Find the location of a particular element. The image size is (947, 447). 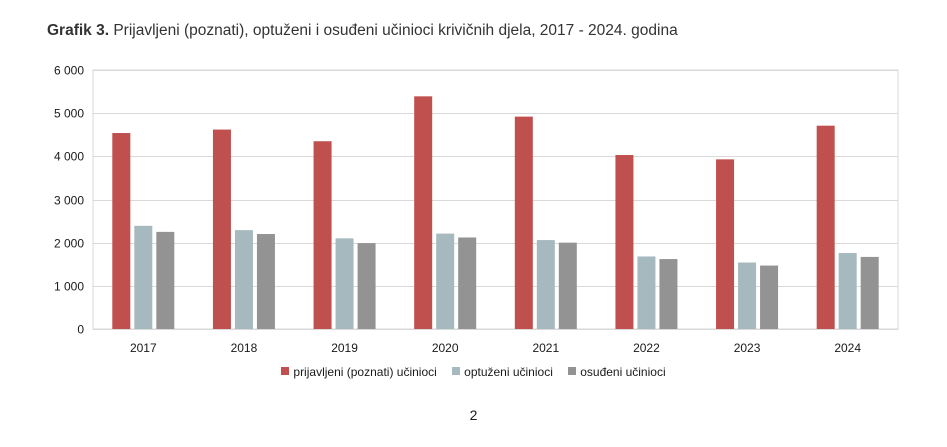

y-tick-label: 1 000 is located at coordinates (69, 287).